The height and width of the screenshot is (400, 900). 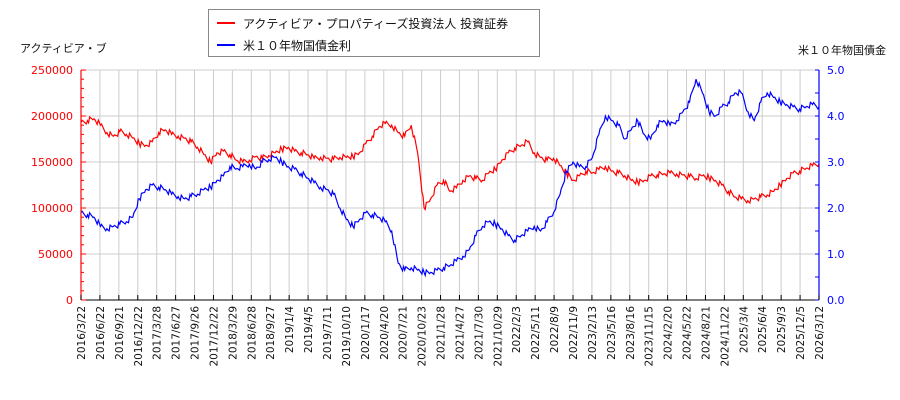 I want to click on x-axis-tick-label: 2025/6/4, so click(x=763, y=329).